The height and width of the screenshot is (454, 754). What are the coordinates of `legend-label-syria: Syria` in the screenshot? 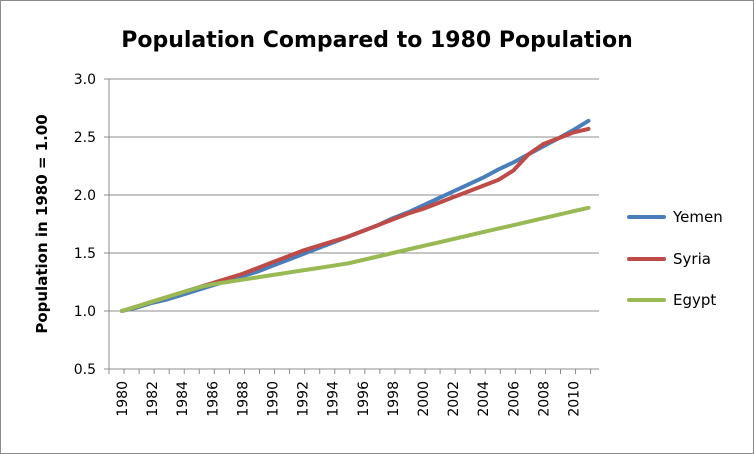 It's located at (692, 259).